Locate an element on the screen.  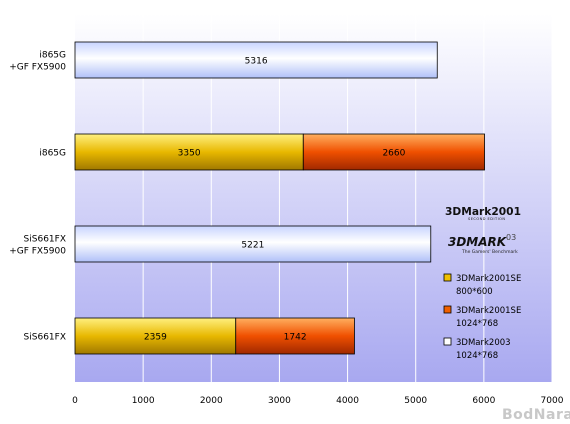
legend-label: 3DMark2003 is located at coordinates (483, 343).